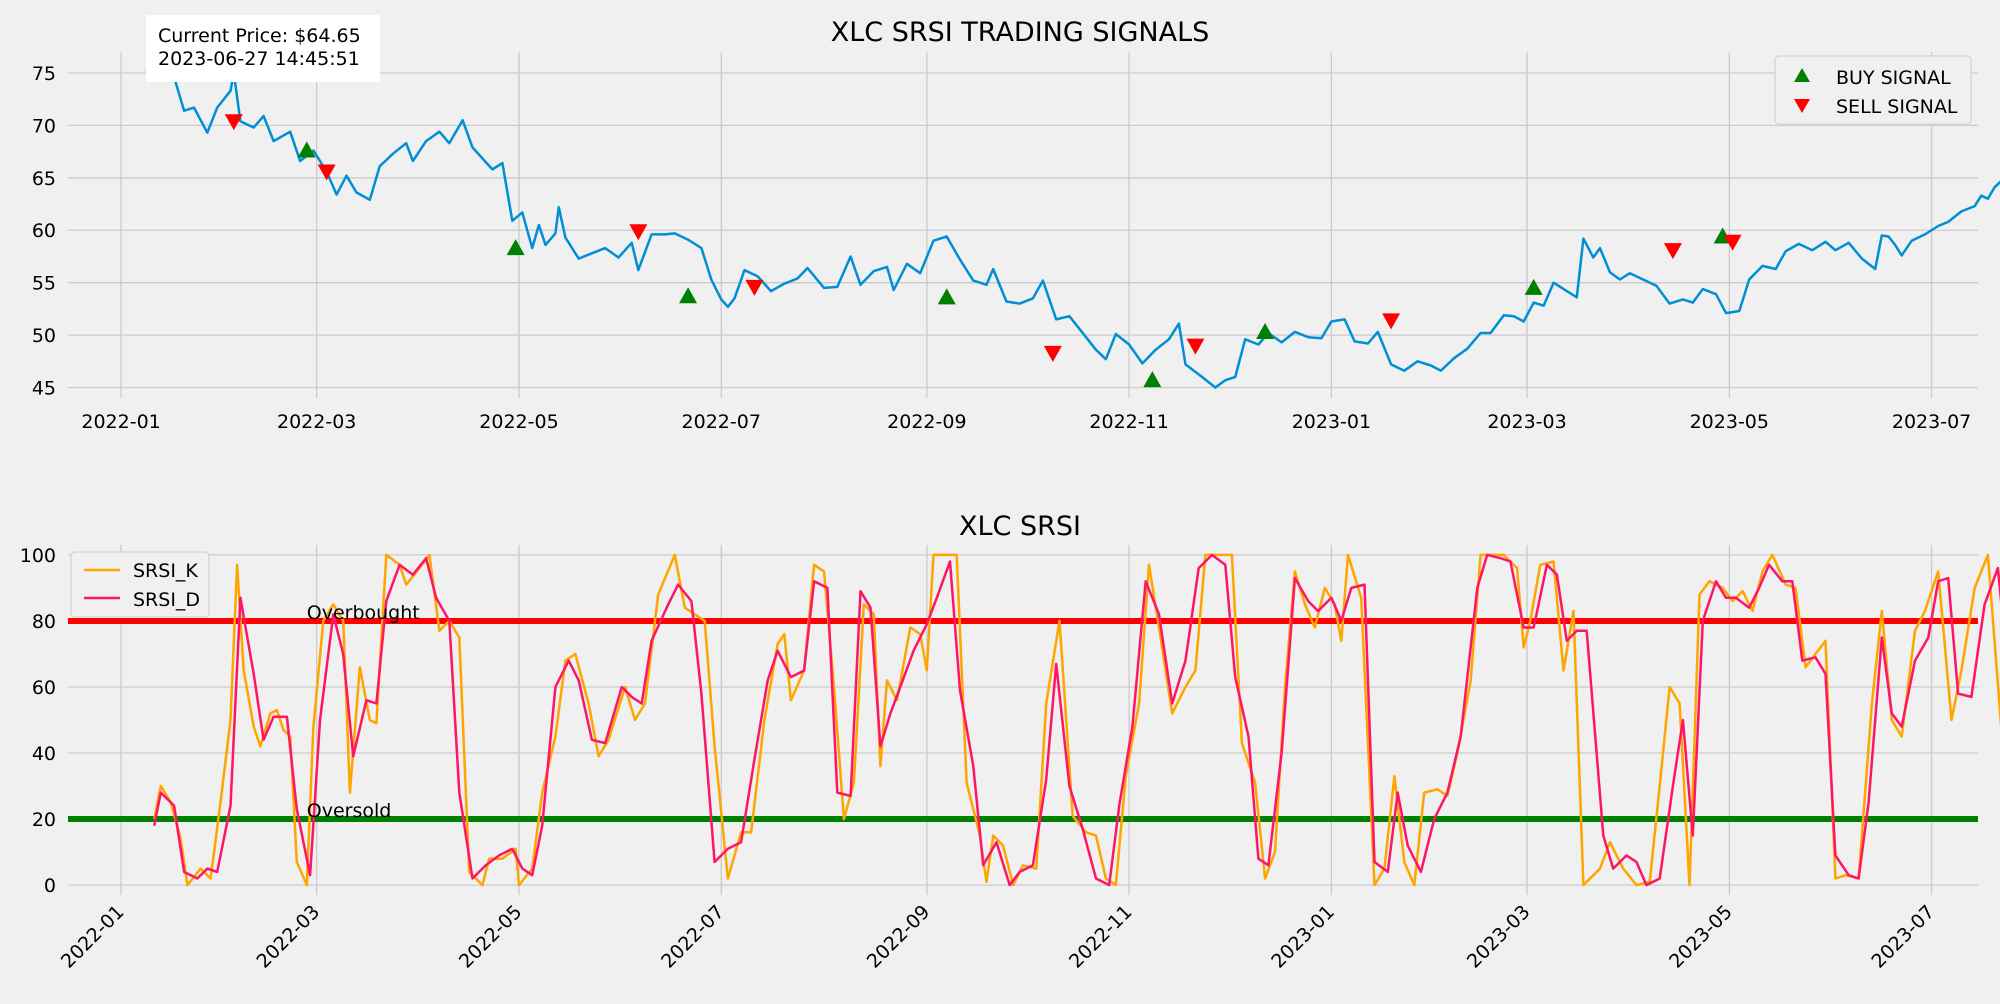  I want to click on legend-buy-icon, so click(1802, 75).